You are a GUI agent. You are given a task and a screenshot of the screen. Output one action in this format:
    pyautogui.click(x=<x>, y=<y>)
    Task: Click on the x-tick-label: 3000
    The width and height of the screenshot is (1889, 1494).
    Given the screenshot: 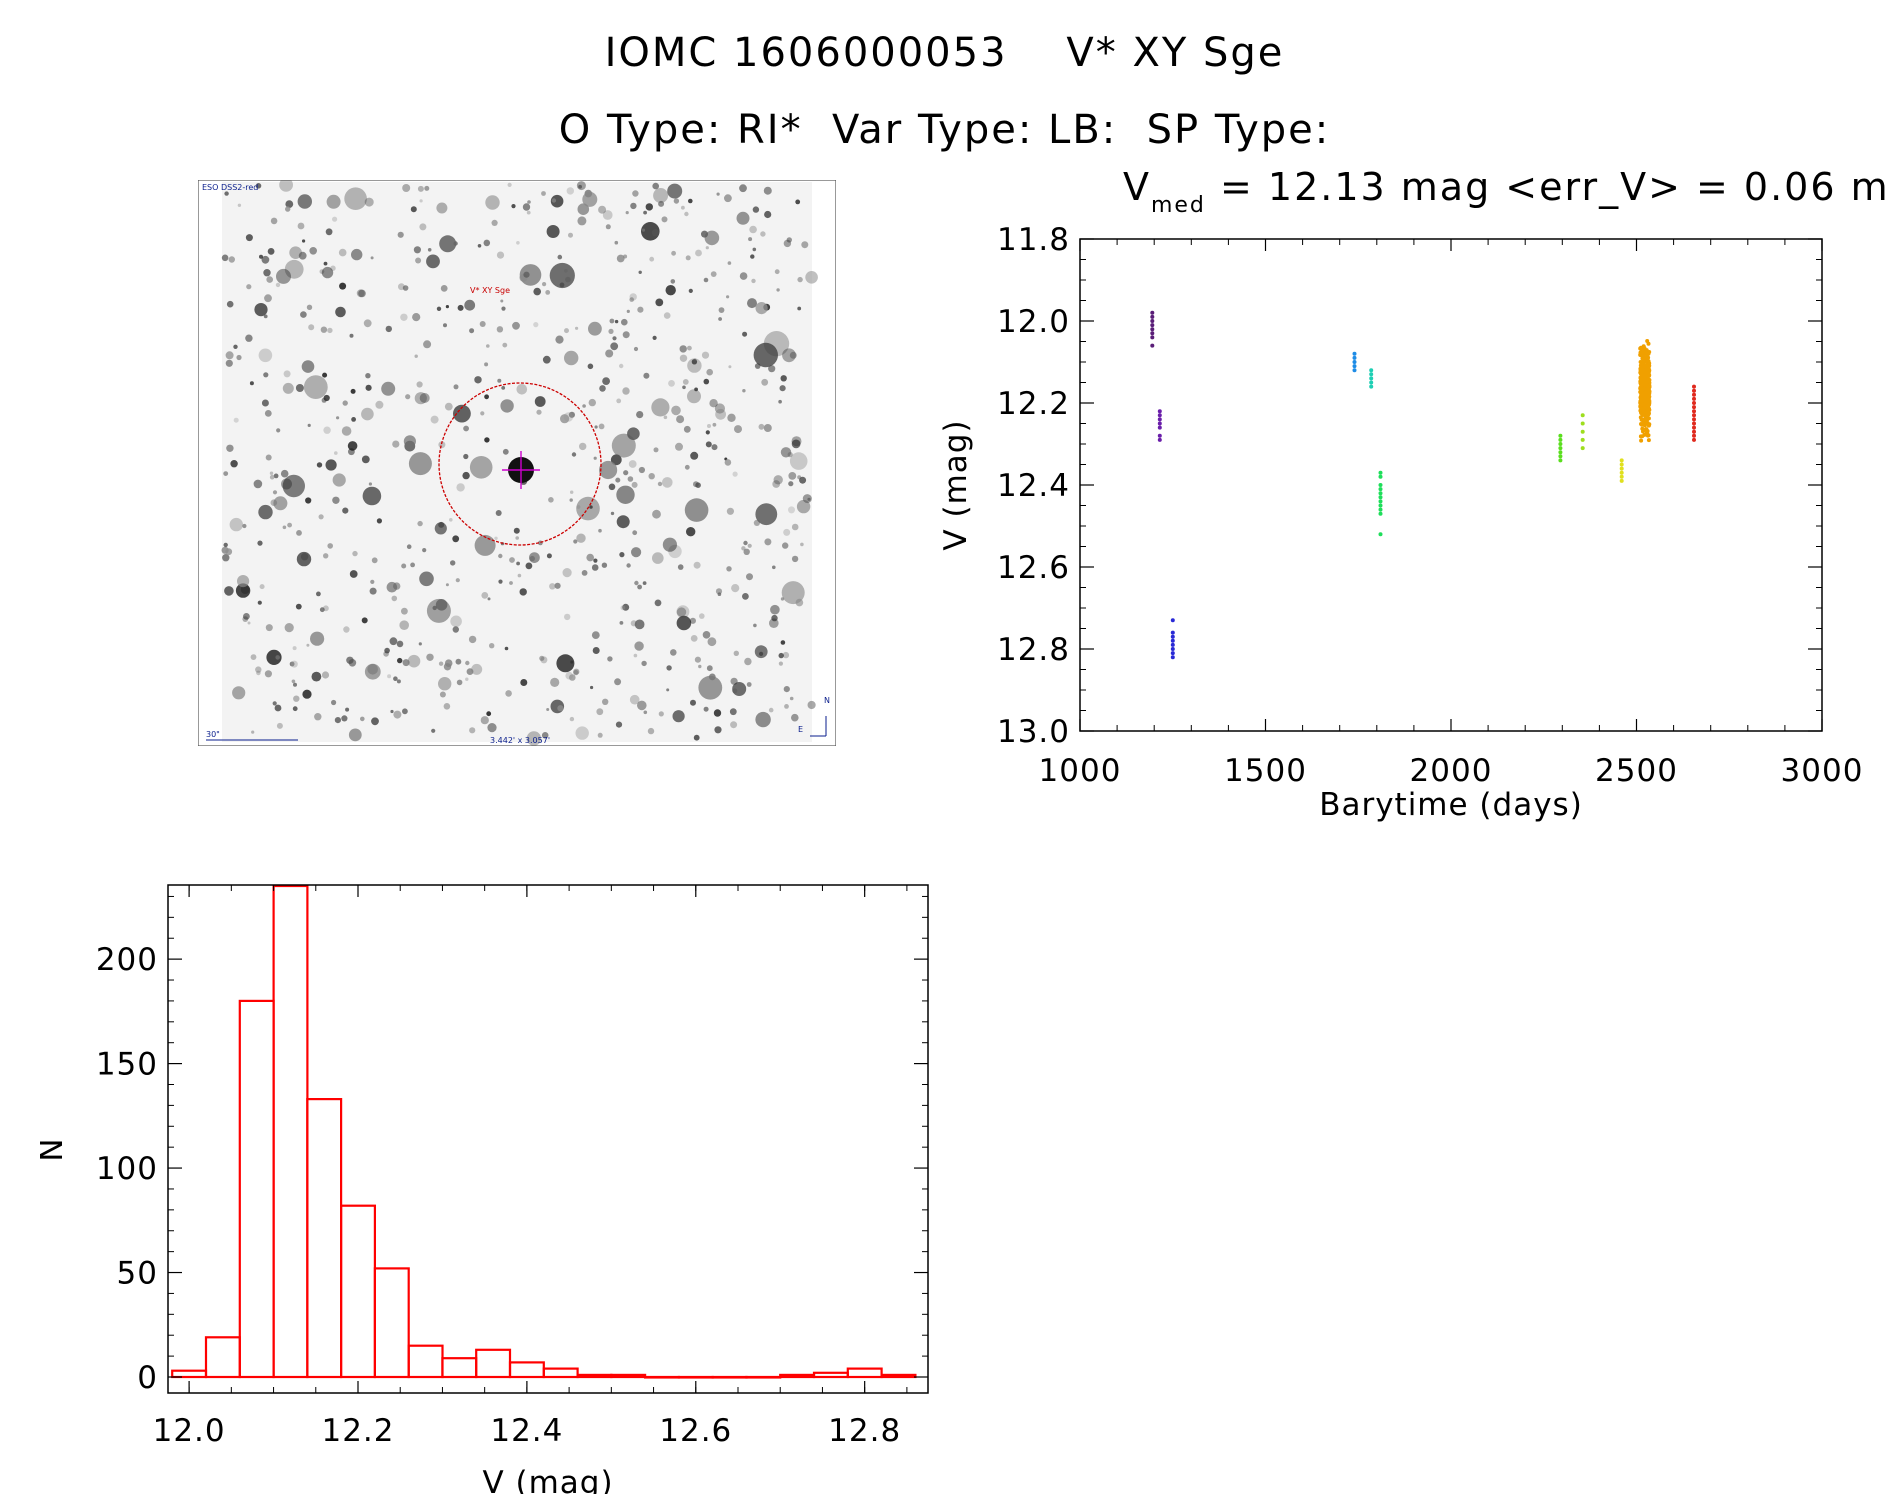 What is the action you would take?
    pyautogui.click(x=1822, y=771)
    